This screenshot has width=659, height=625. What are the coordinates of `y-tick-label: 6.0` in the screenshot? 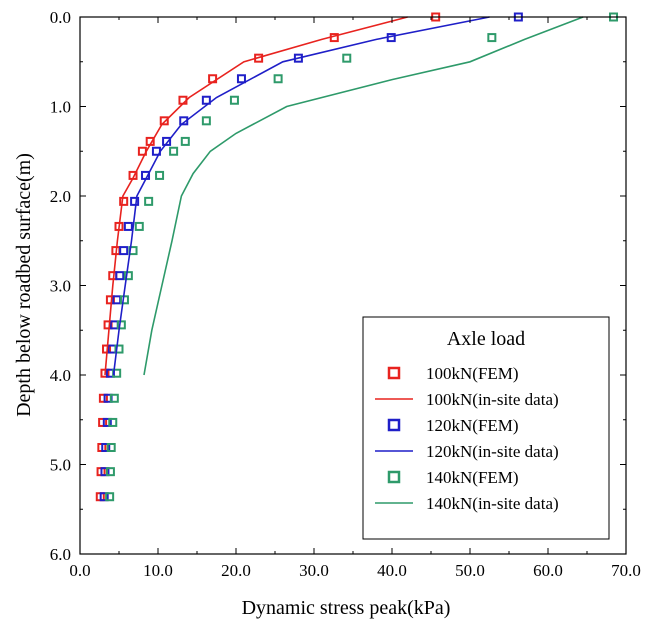 It's located at (60, 554).